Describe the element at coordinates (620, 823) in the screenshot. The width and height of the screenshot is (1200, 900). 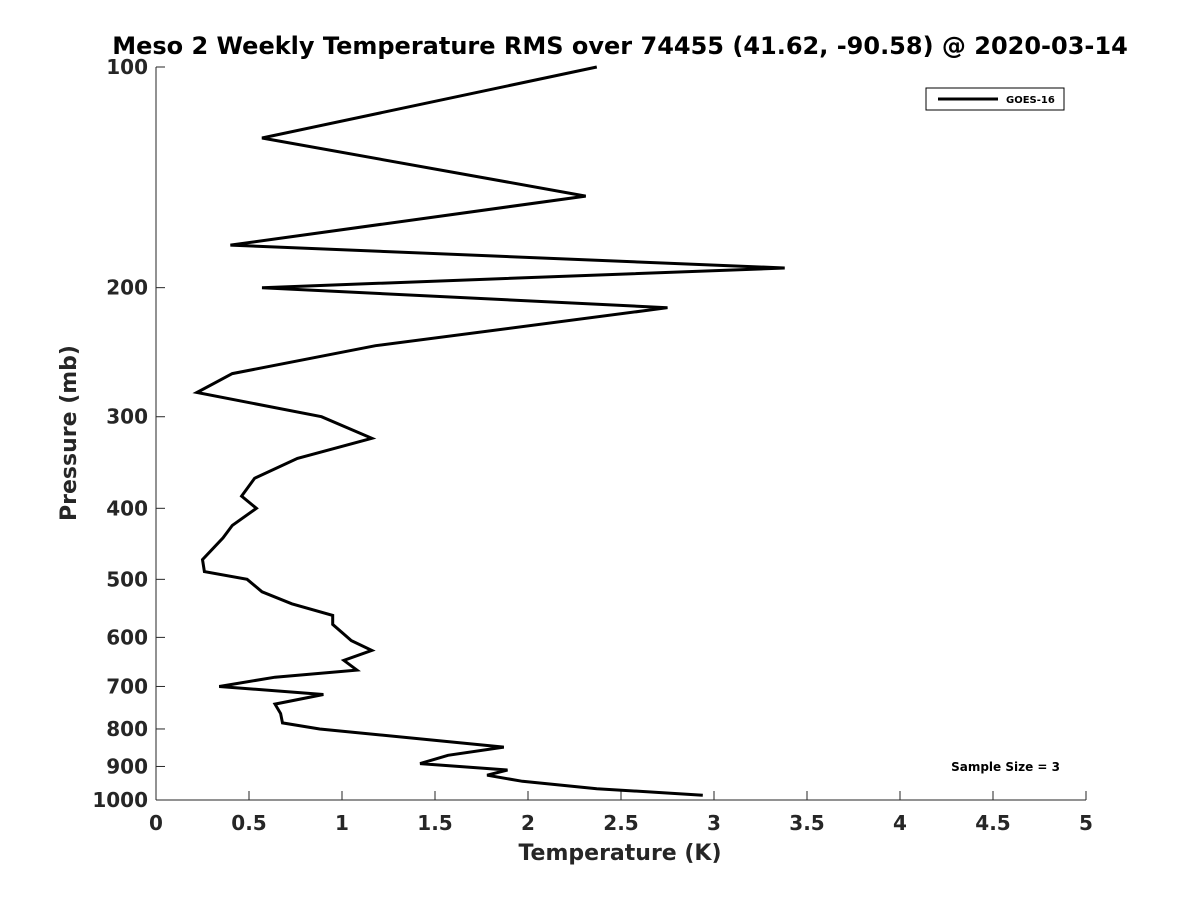
I see `x-tick-label: 2.5` at that location.